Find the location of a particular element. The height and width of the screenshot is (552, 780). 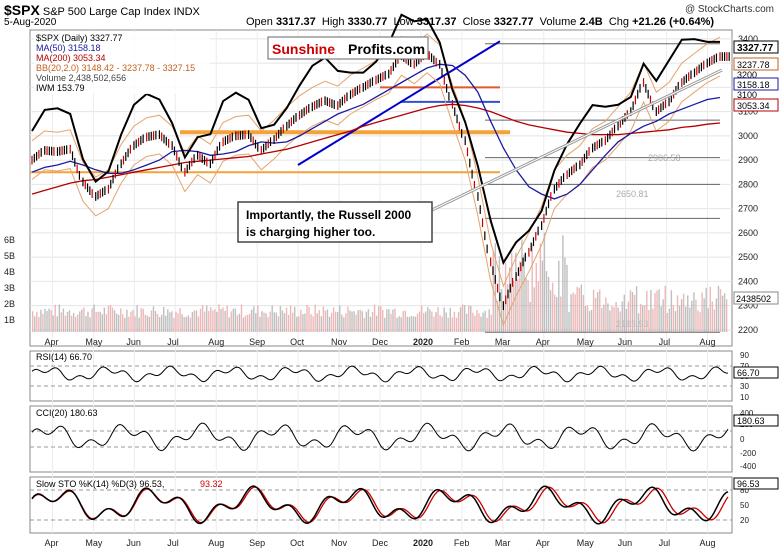

index-name: S&P 500 Large Cap Index is located at coordinates (106, 12).